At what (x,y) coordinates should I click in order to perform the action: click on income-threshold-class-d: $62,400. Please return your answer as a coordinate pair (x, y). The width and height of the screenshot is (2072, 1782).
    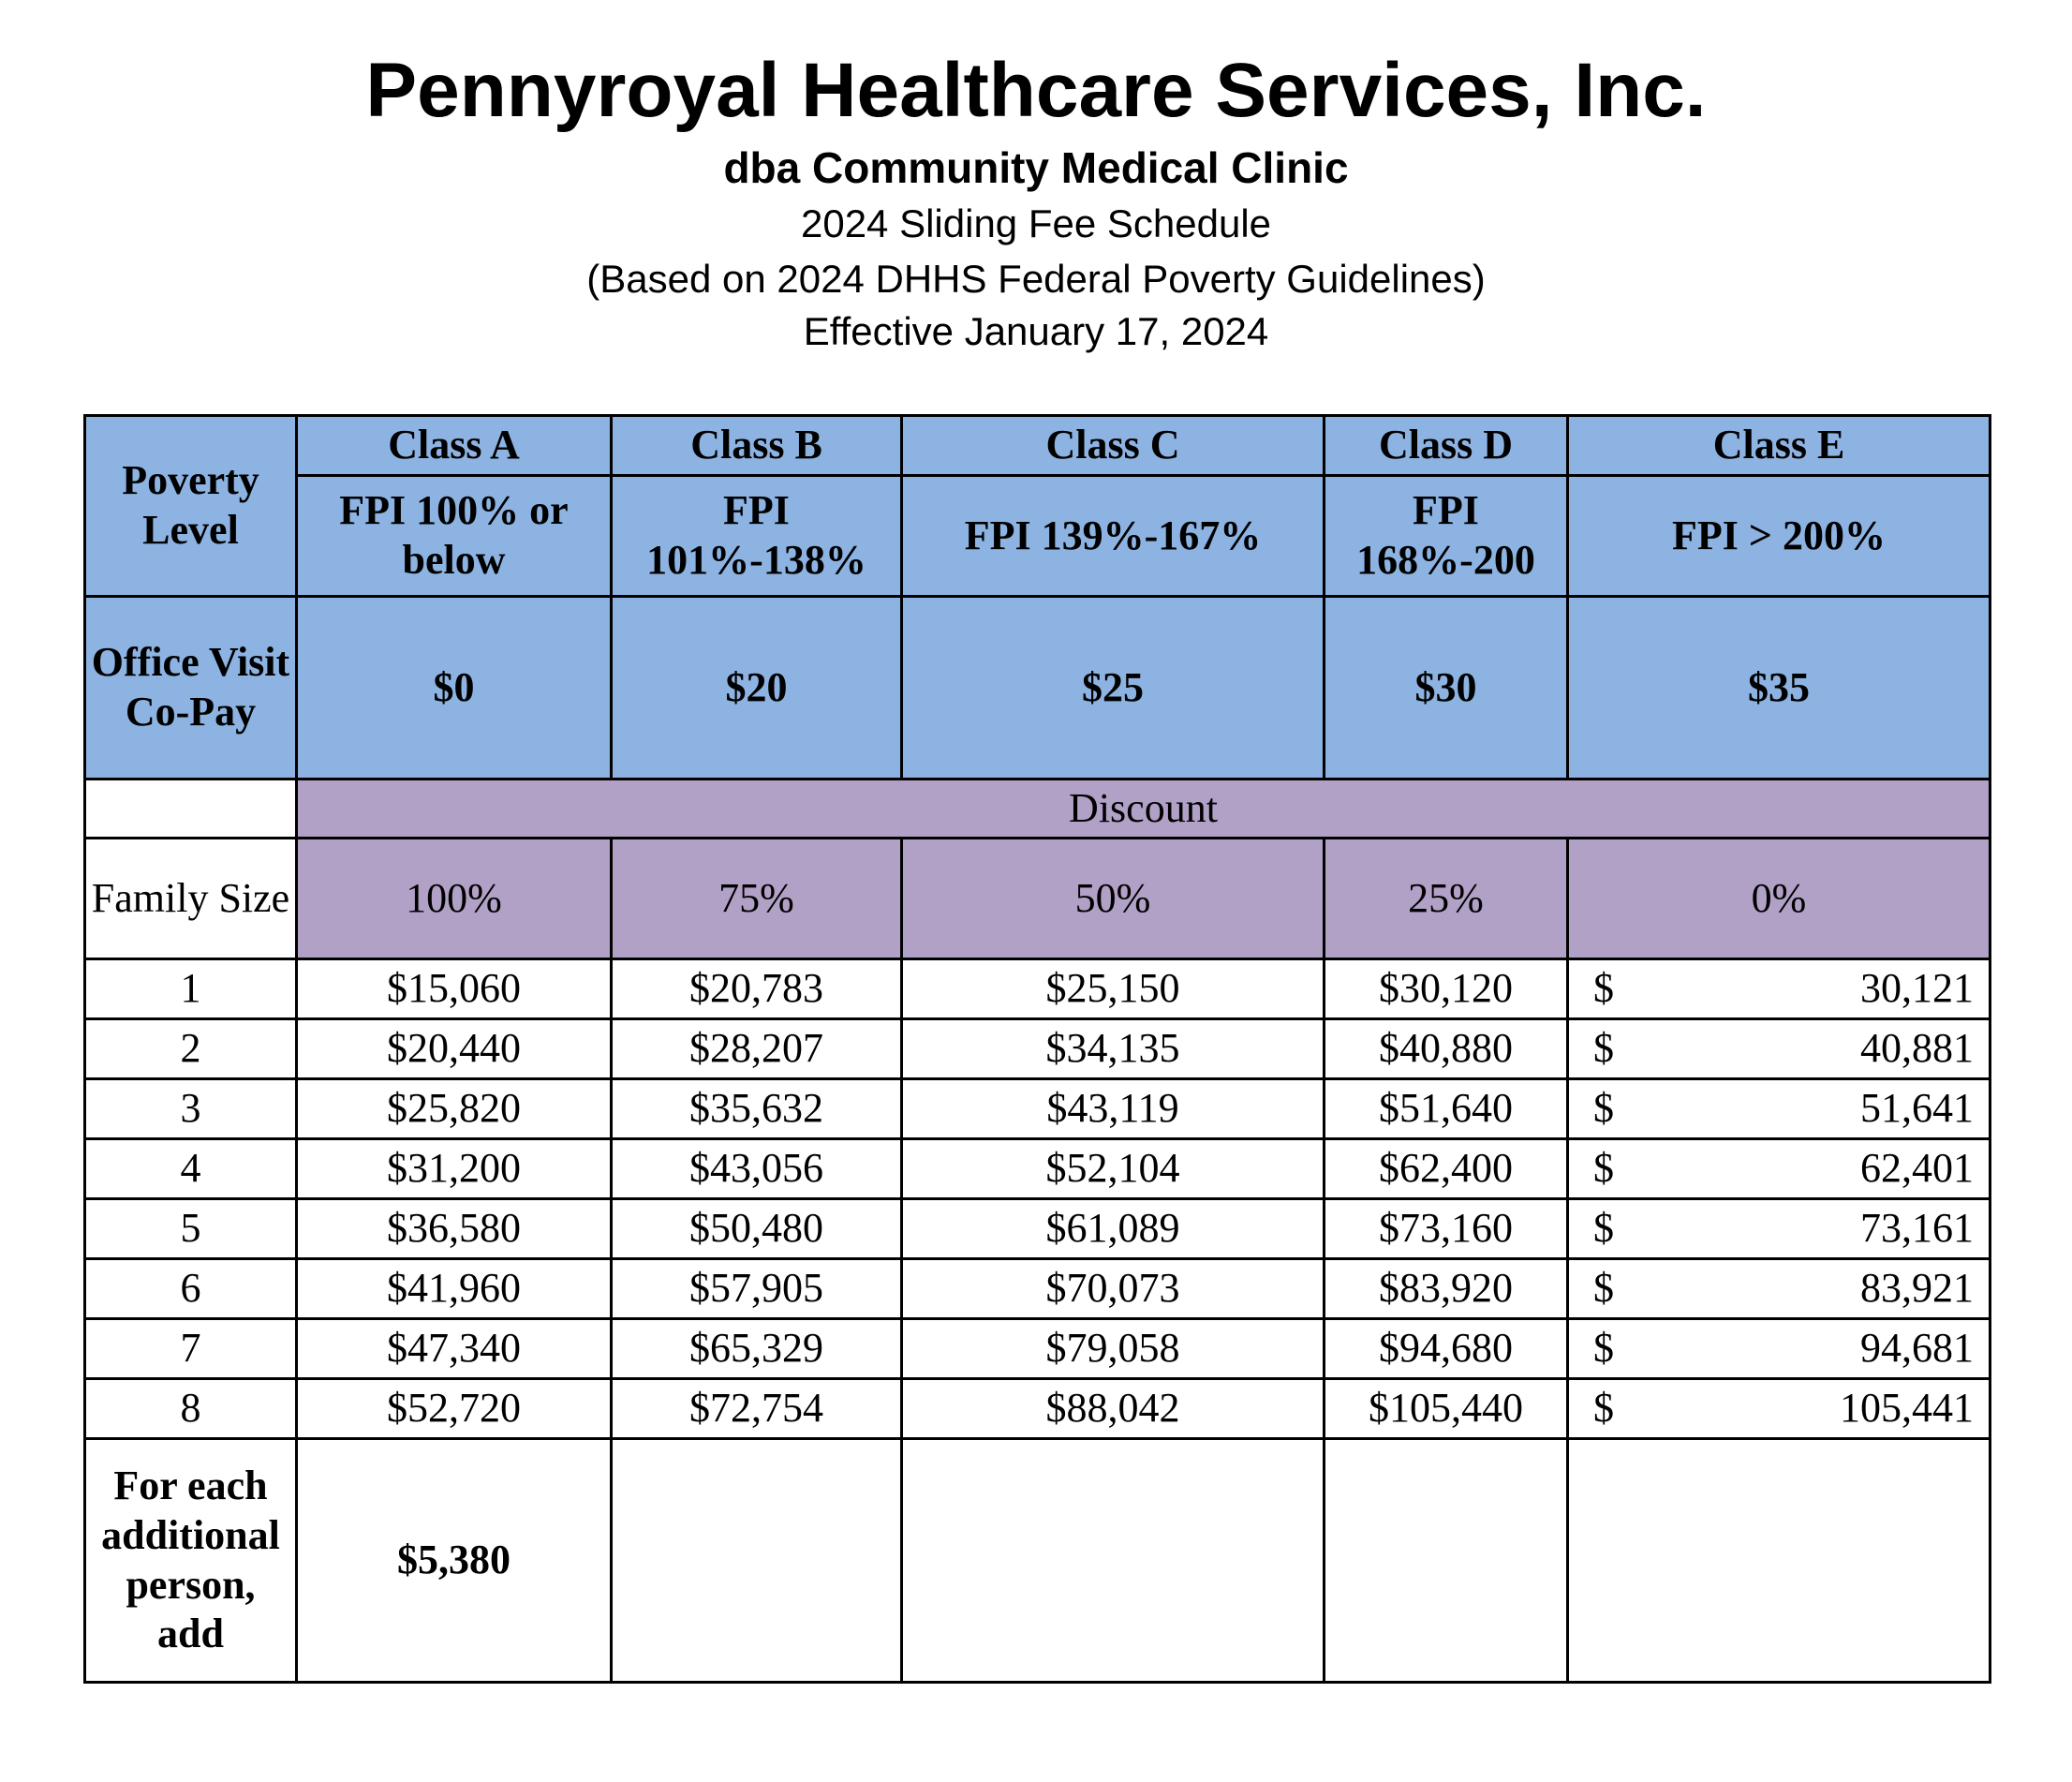
    Looking at the image, I should click on (1446, 1168).